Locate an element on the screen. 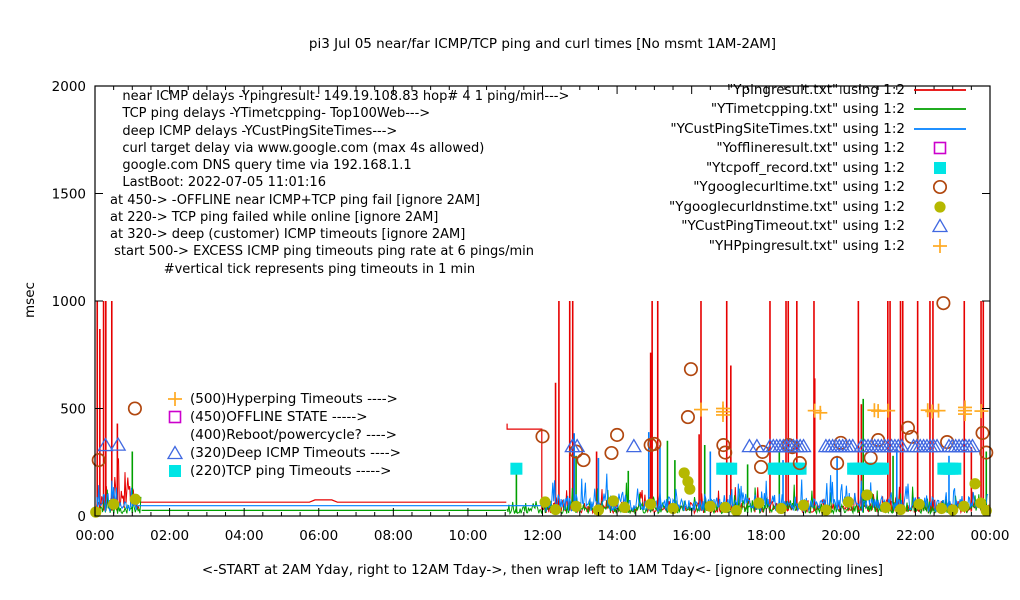 Image resolution: width=1020 pixels, height=600 pixels. x-tick-label: 08:00 is located at coordinates (393, 536).